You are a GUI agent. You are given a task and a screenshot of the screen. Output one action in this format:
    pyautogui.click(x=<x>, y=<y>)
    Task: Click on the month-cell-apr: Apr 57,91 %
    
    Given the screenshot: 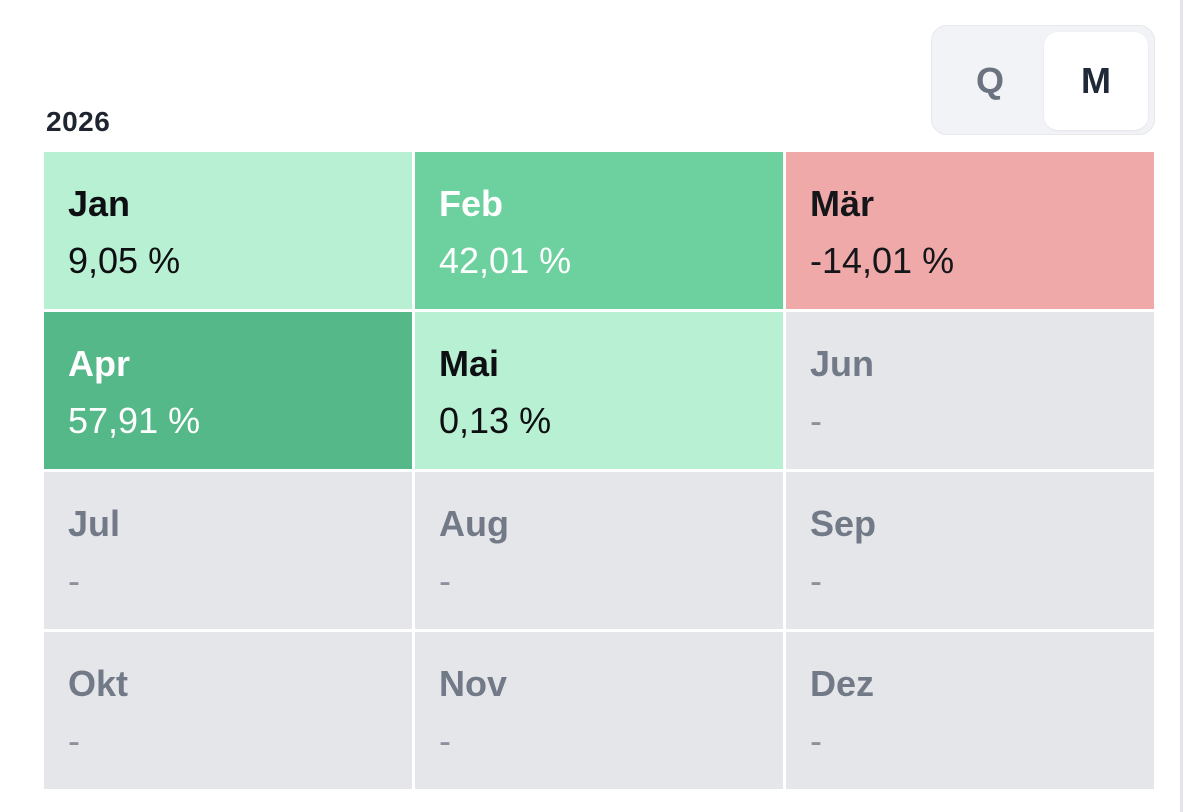 What is the action you would take?
    pyautogui.click(x=228, y=390)
    